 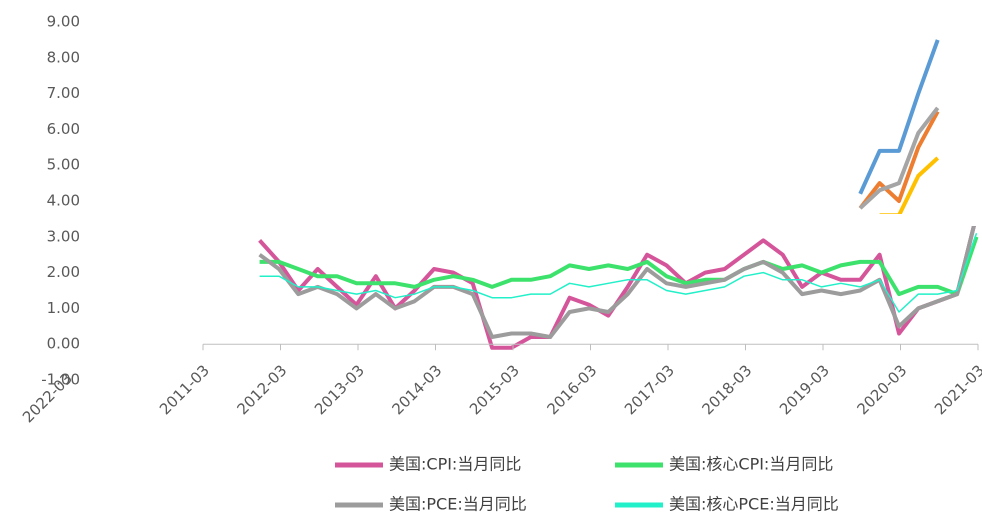 What do you see at coordinates (881, 389) in the screenshot?
I see `x-tick-label: 2020-03` at bounding box center [881, 389].